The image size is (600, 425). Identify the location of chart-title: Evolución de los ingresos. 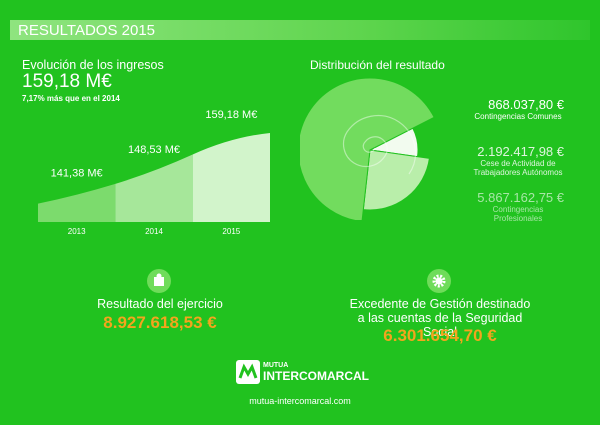
(93, 65).